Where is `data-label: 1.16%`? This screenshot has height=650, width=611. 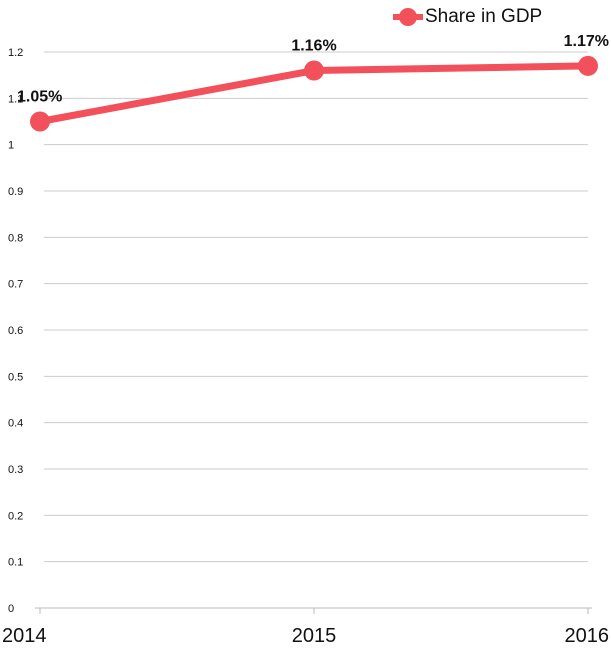 data-label: 1.16% is located at coordinates (313, 46).